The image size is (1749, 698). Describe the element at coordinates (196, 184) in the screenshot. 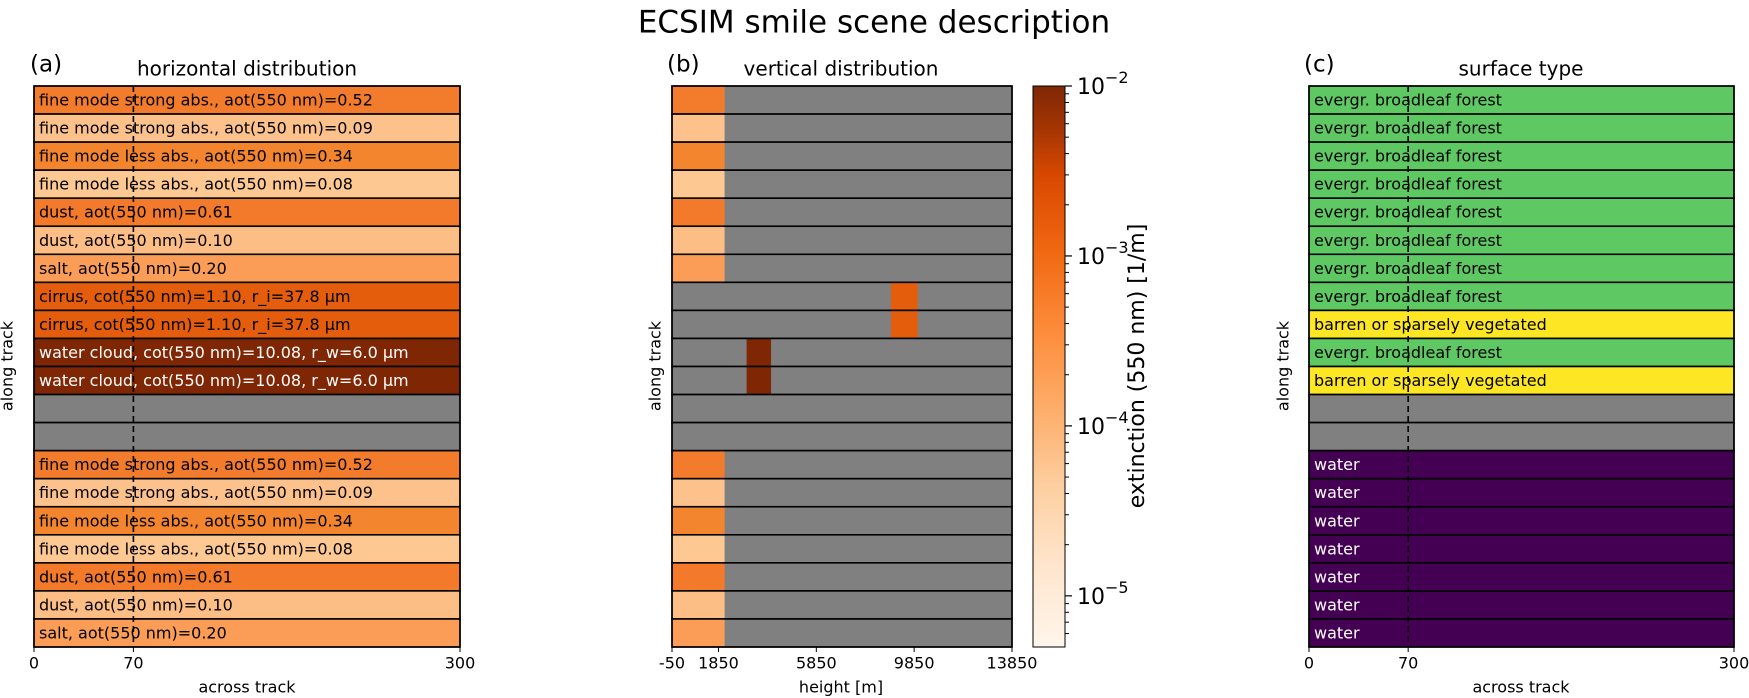

I see `row-label: fine mode less abs., aot(550 nm)=0.08` at that location.